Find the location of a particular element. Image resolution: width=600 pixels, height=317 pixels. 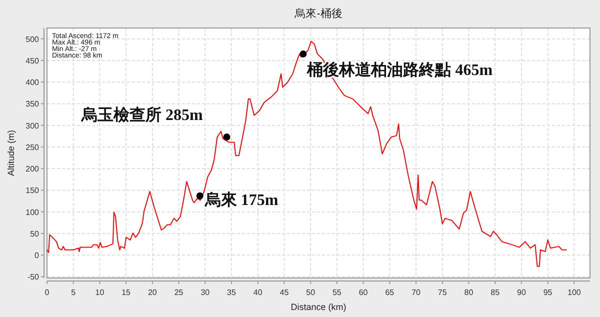

x-tick-label: 30 is located at coordinates (205, 292).